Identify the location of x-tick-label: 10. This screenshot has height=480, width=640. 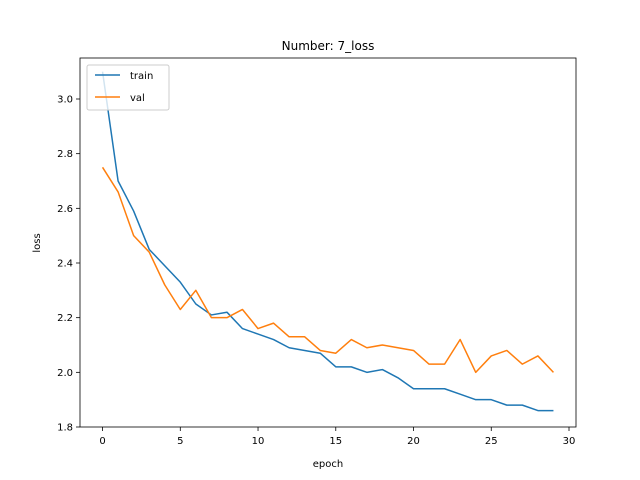
(258, 441).